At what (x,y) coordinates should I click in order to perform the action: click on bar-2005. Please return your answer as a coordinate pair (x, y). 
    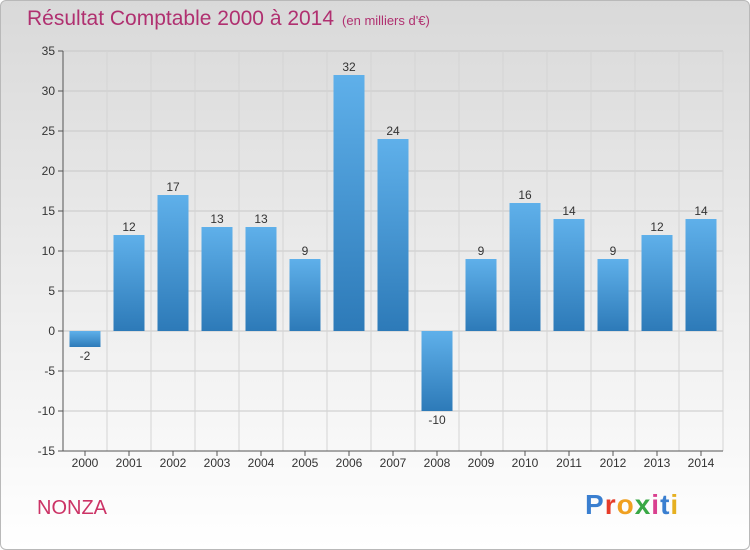
    Looking at the image, I should click on (305, 295).